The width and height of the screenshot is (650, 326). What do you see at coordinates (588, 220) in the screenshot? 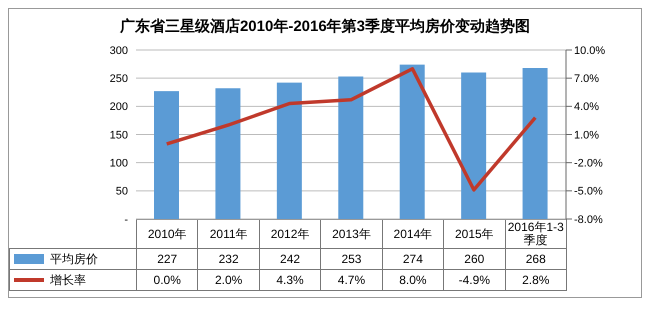
I see `y2-tick-label: -8.0%` at bounding box center [588, 220].